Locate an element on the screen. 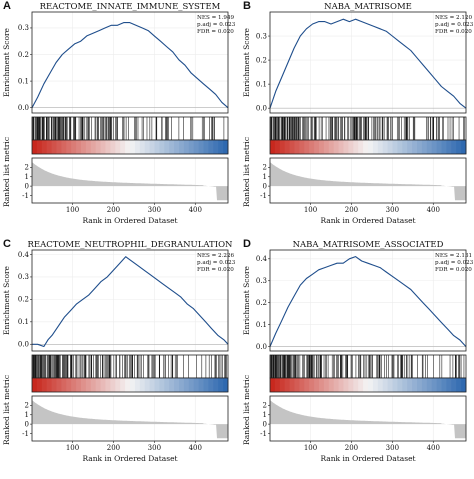 The height and width of the screenshot is (479, 474). stat-line: NES = 2.131 is located at coordinates (453, 256).